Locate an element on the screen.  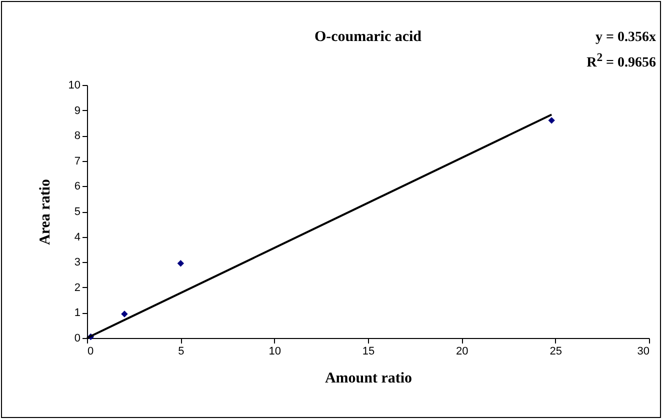
x-tick-label: 15 is located at coordinates (368, 352).